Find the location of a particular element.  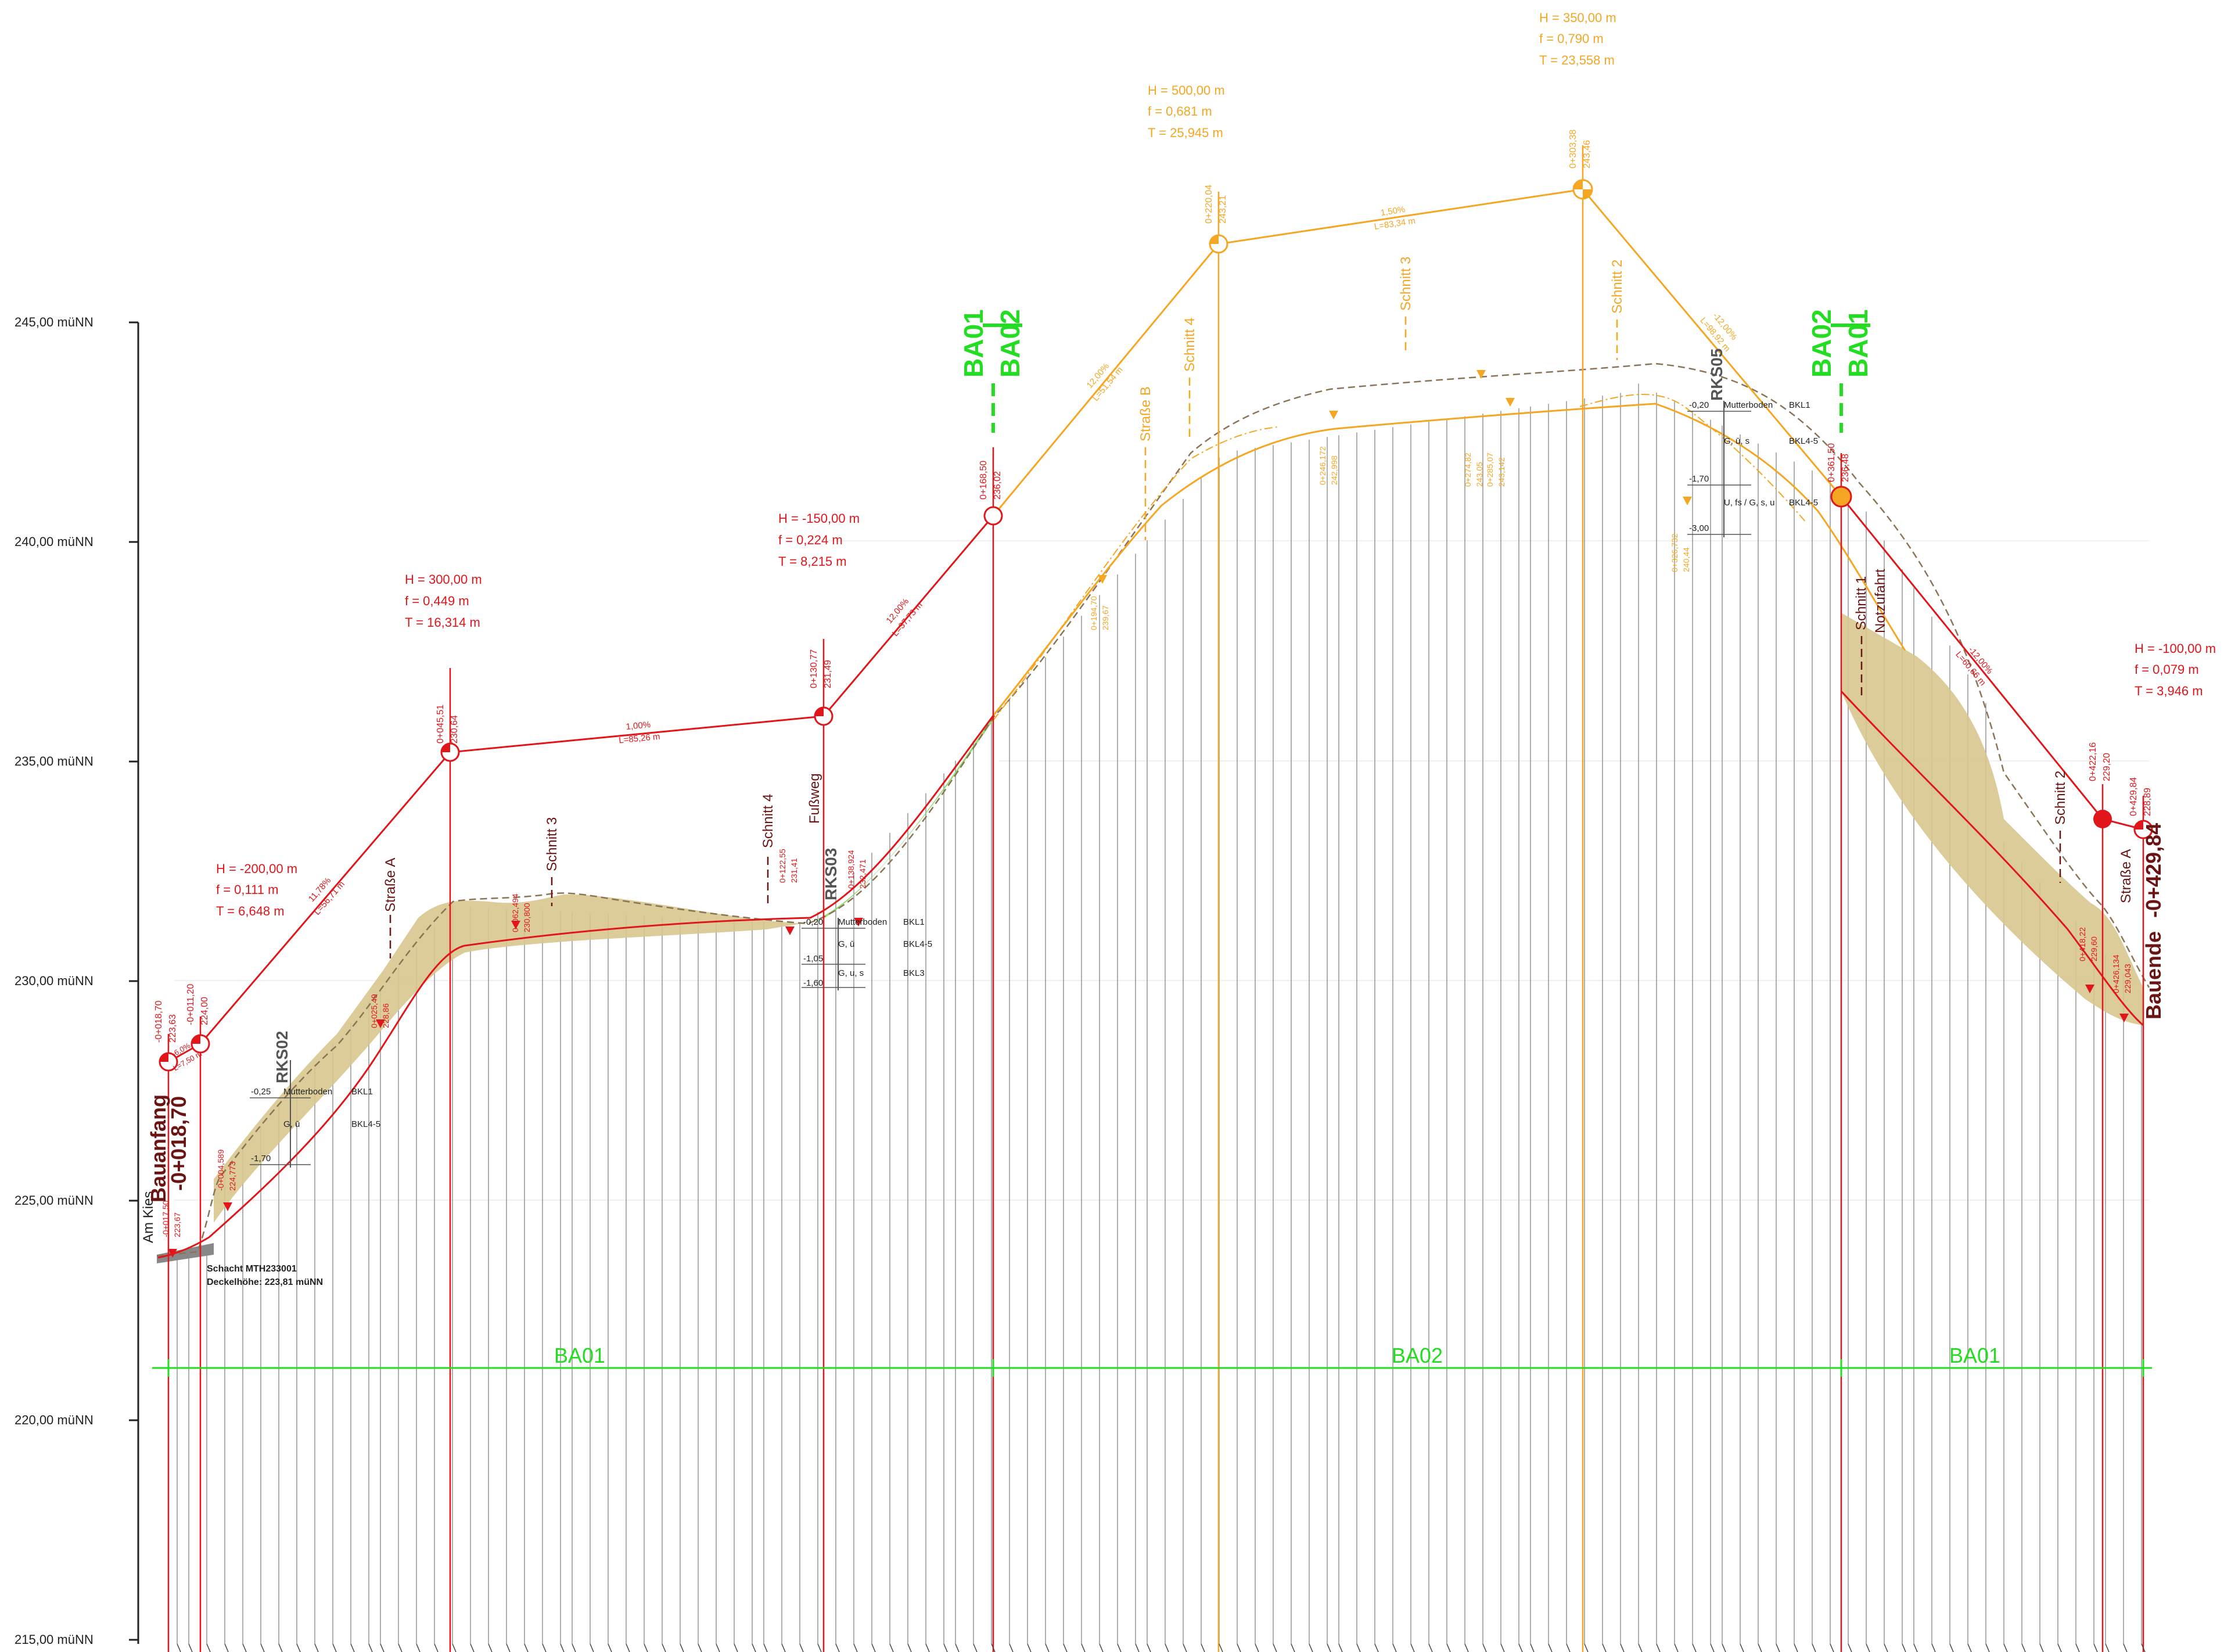

svg-text: T = 16,314 m is located at coordinates (443, 623).